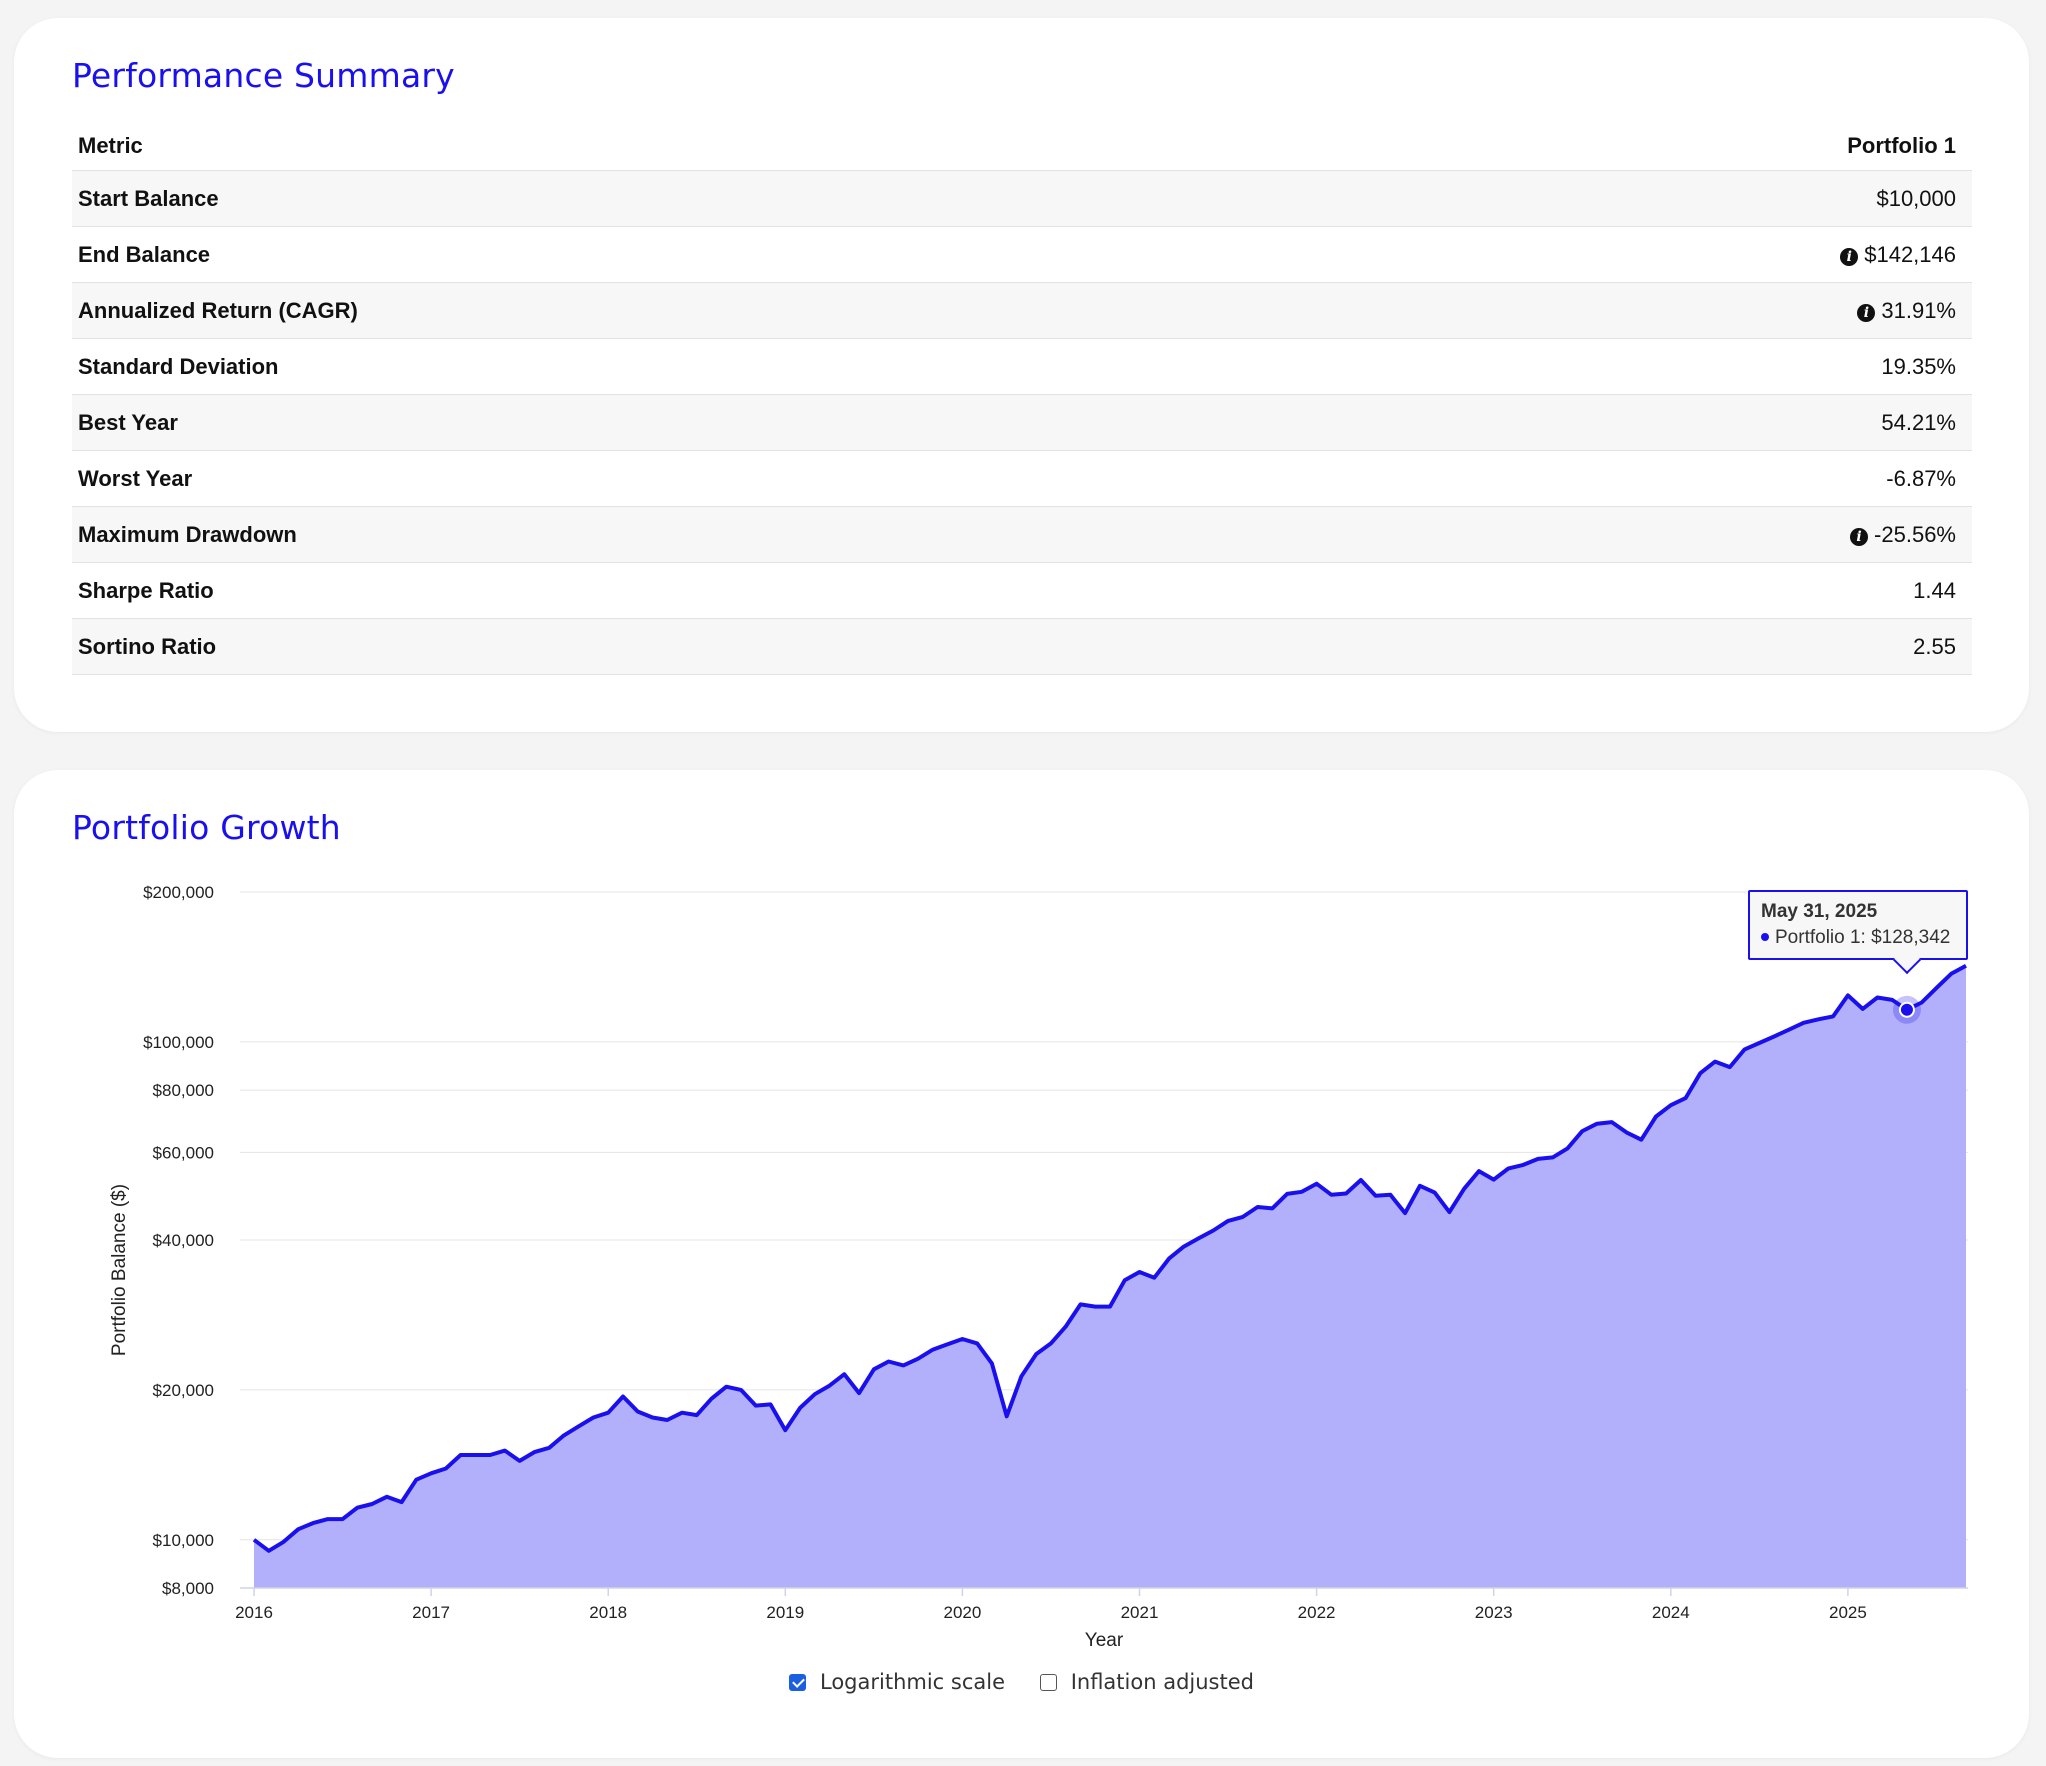 The image size is (2046, 1766). I want to click on metric-value-cell: -6.87%, so click(1674, 478).